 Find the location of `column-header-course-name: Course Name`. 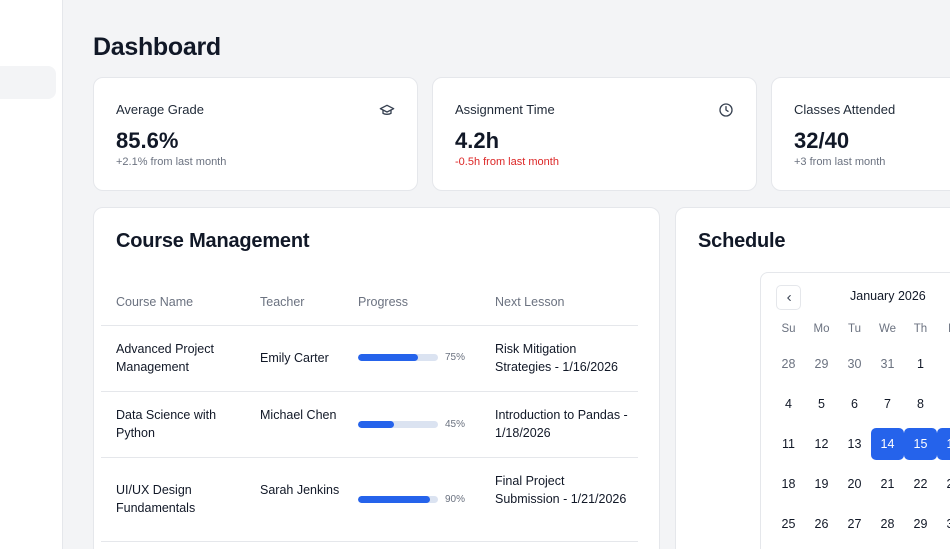

column-header-course-name: Course Name is located at coordinates (155, 302).